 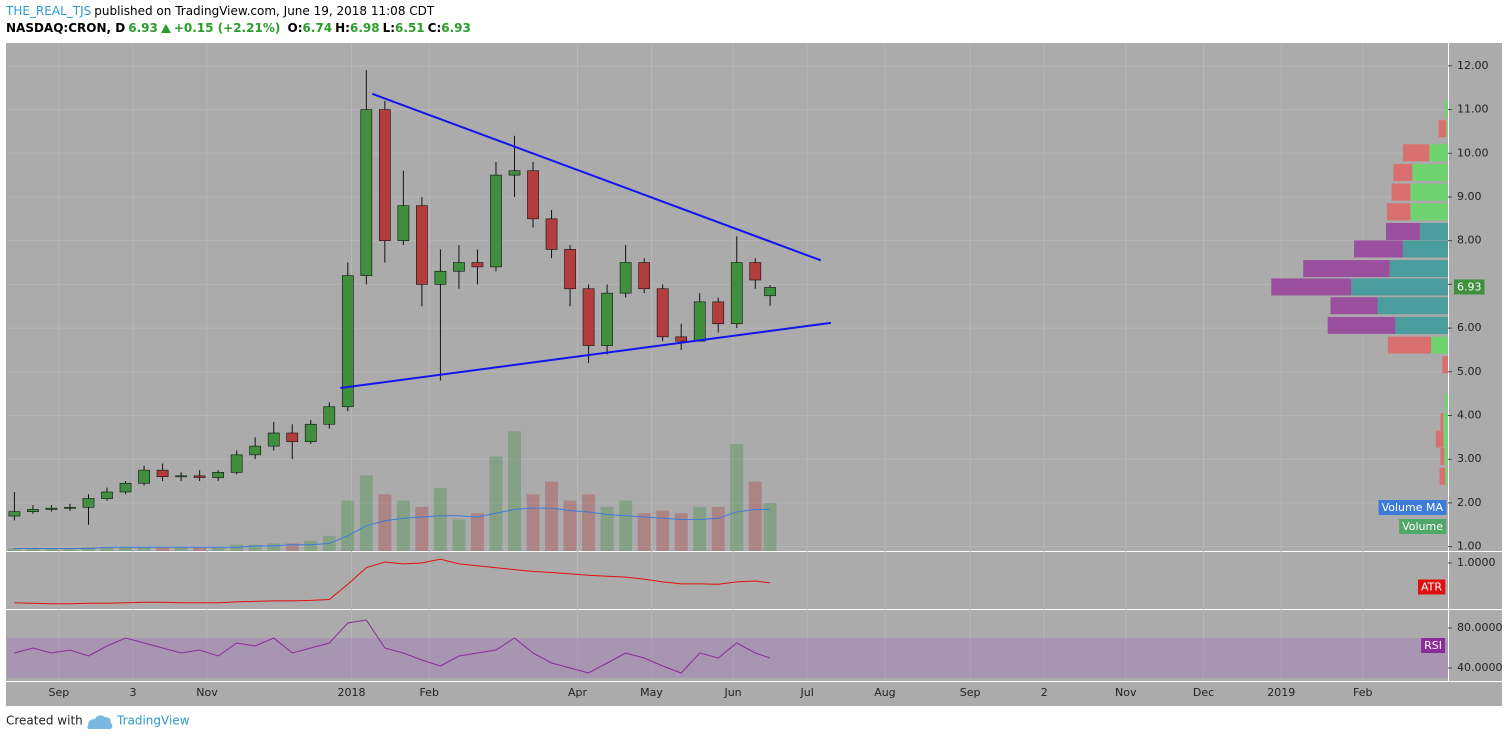 I want to click on ohlc-label: O:, so click(x=295, y=28).